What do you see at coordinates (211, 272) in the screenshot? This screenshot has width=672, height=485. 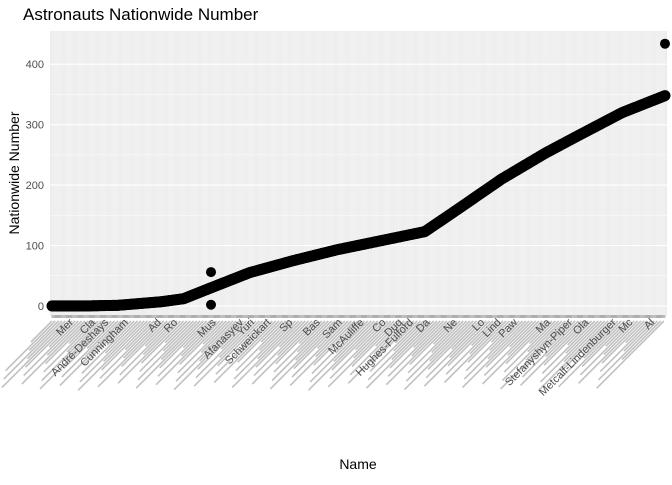 I see `outlier-point` at bounding box center [211, 272].